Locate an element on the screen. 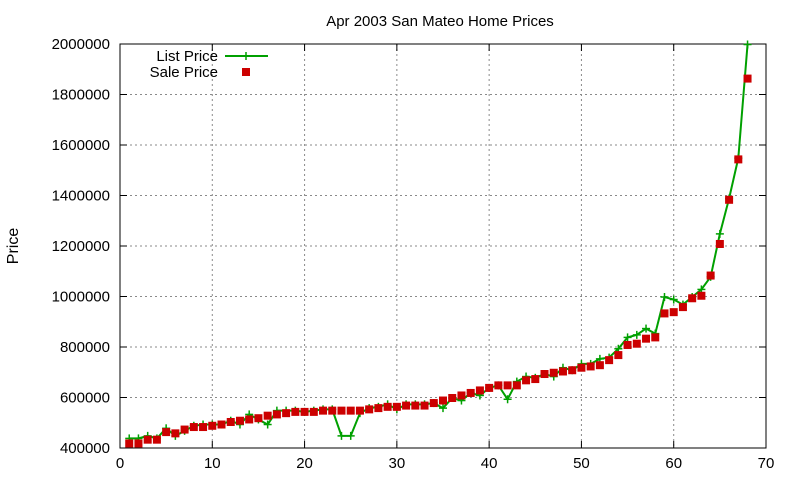 The height and width of the screenshot is (480, 800). y-axis-label: Price is located at coordinates (13, 246).